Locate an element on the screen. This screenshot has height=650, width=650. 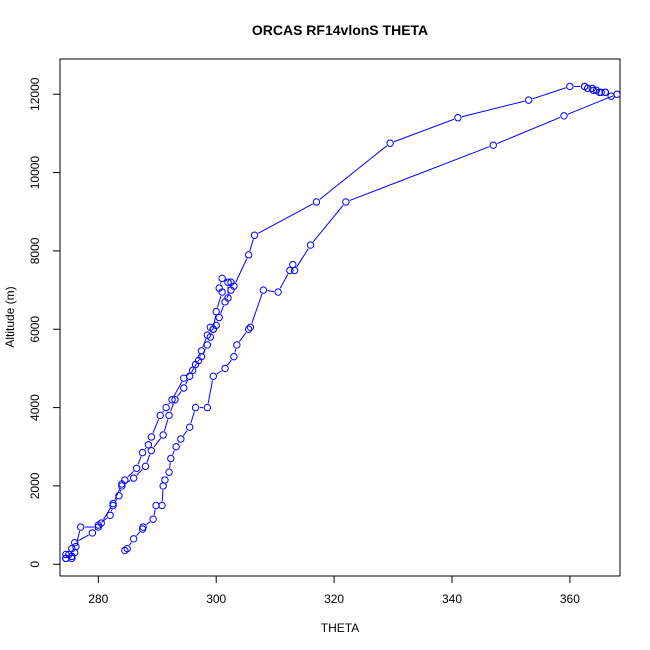
y-tick-label: 6000 is located at coordinates (35, 329).